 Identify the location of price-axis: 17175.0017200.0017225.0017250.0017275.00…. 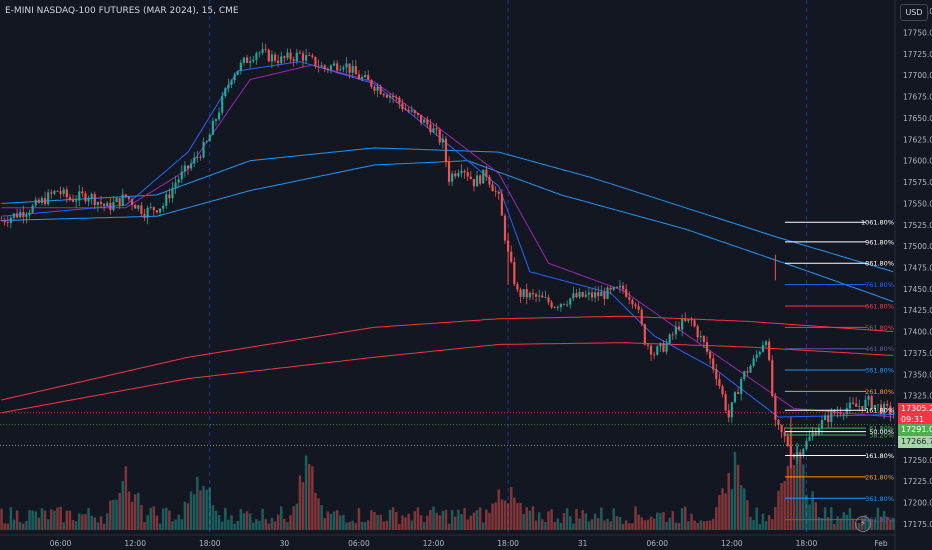
(917, 268).